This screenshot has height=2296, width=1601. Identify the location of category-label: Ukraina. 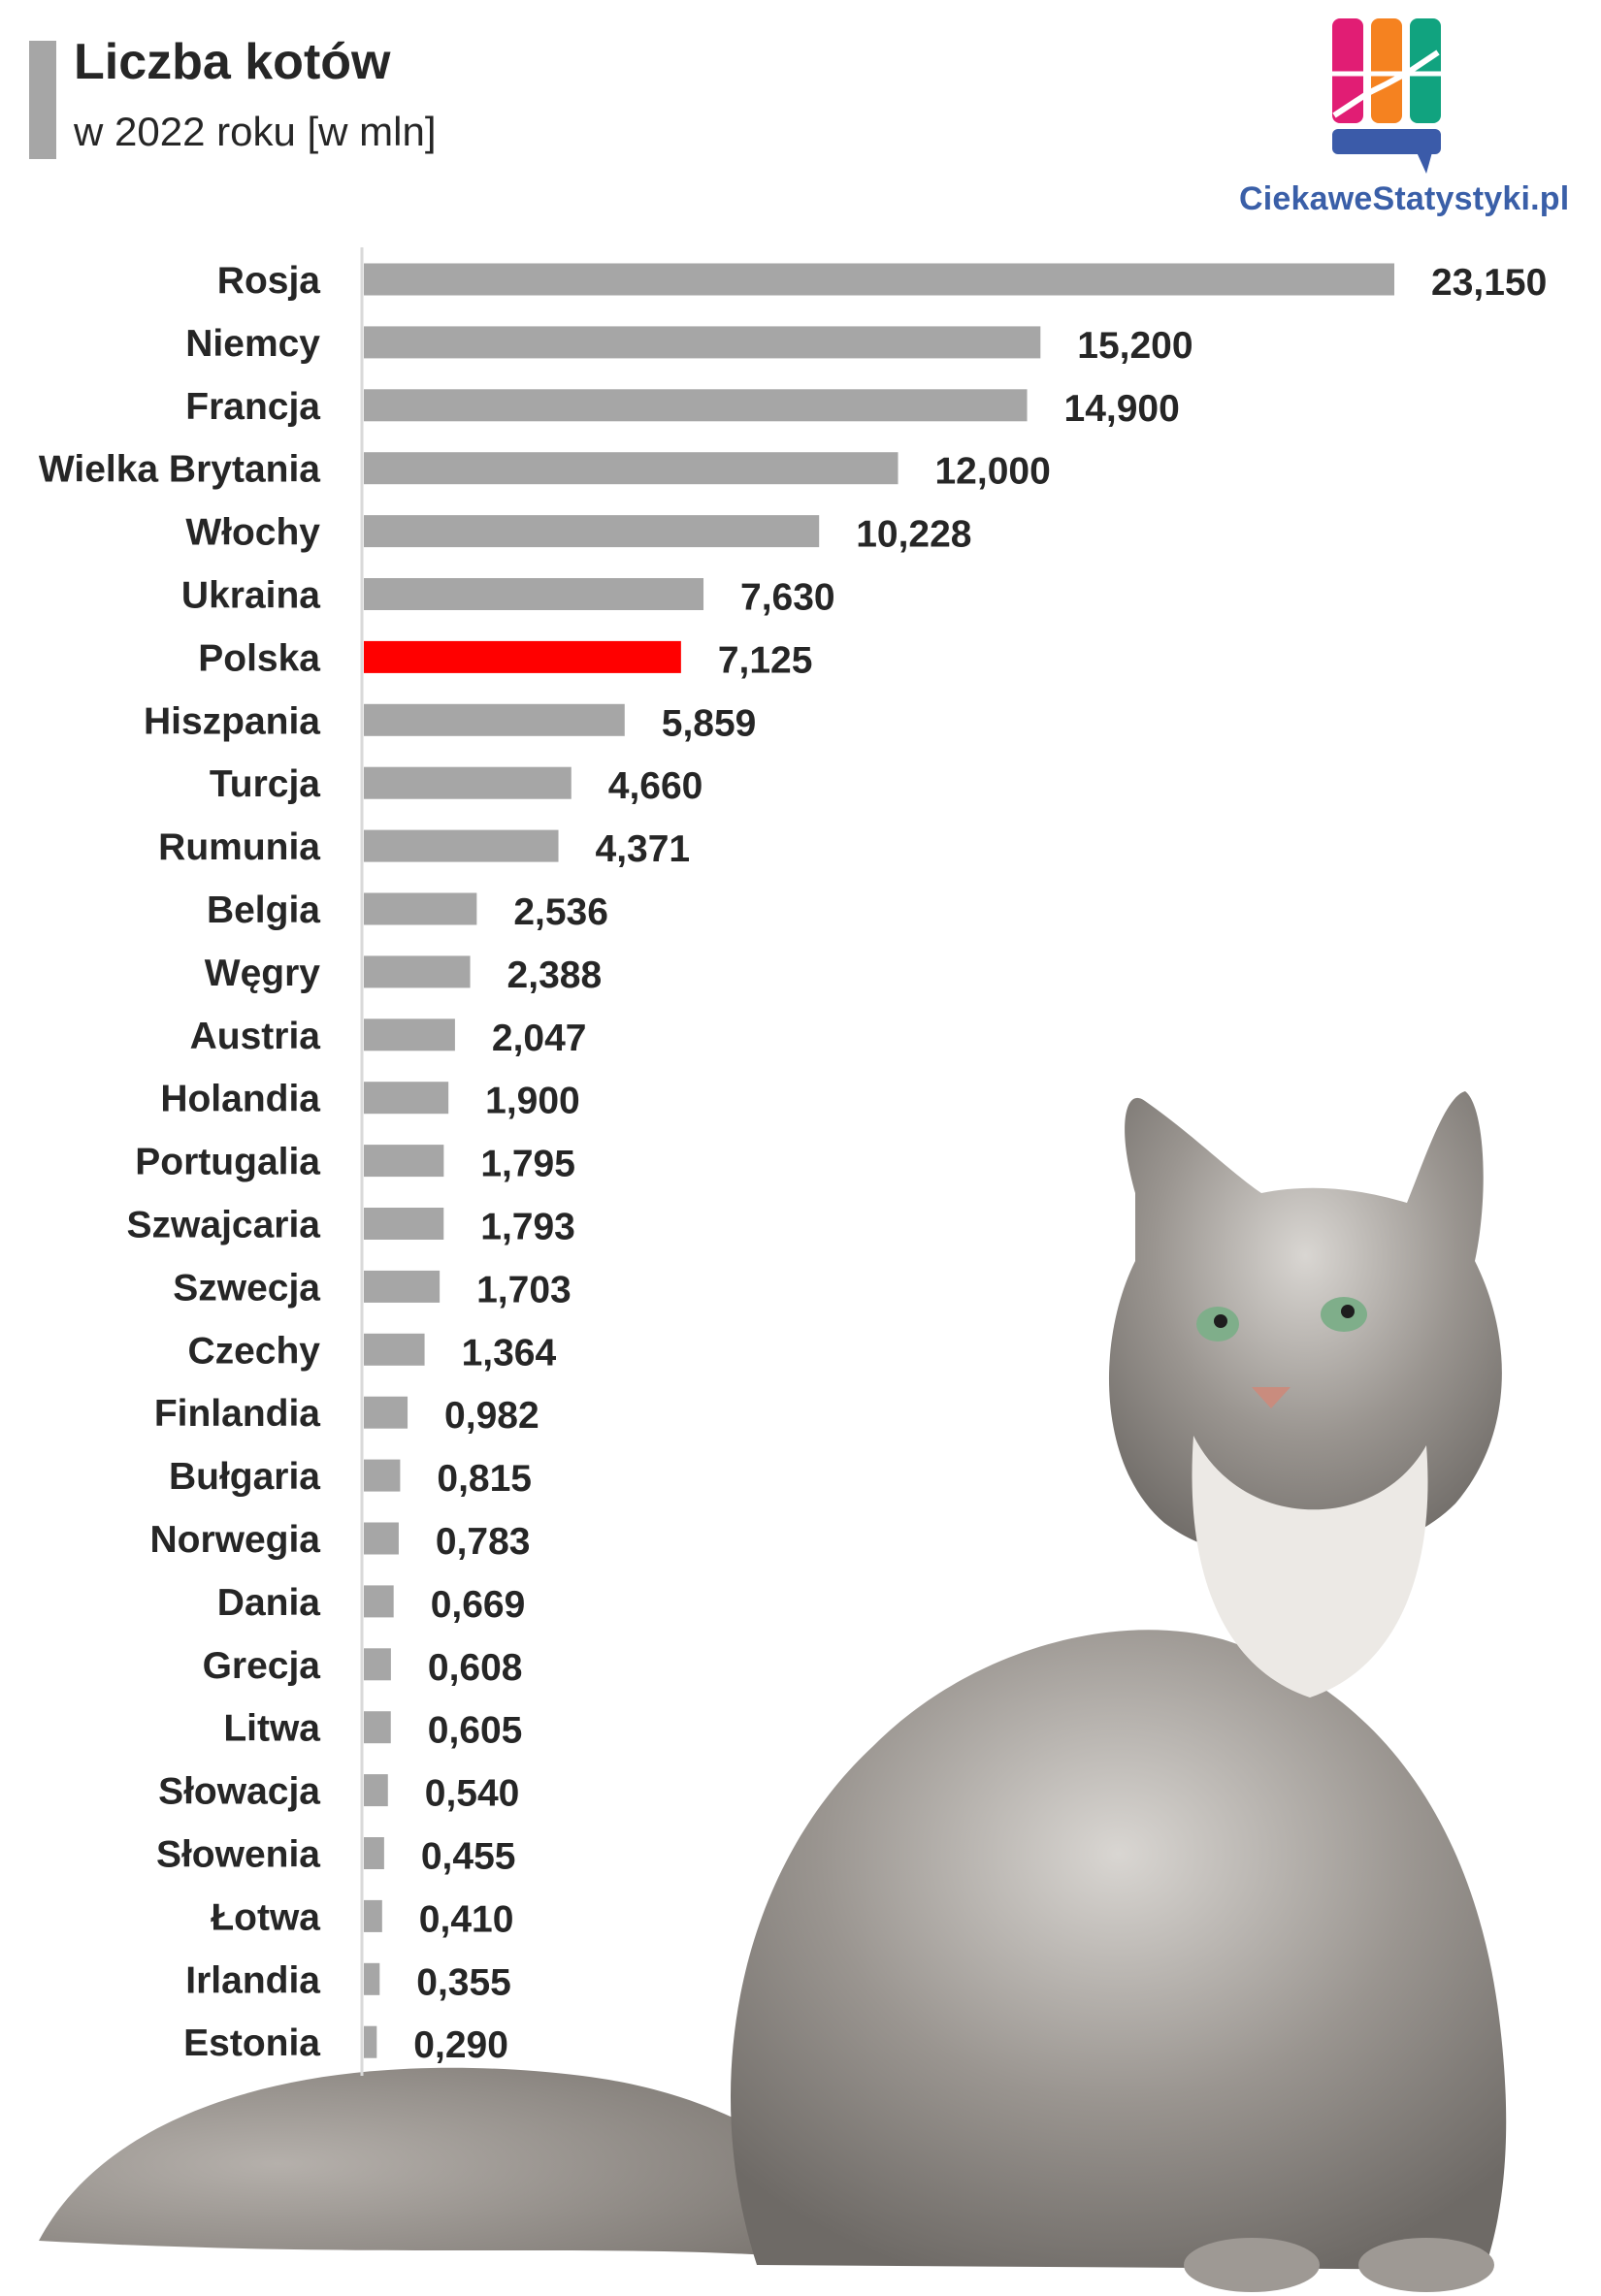
(250, 596).